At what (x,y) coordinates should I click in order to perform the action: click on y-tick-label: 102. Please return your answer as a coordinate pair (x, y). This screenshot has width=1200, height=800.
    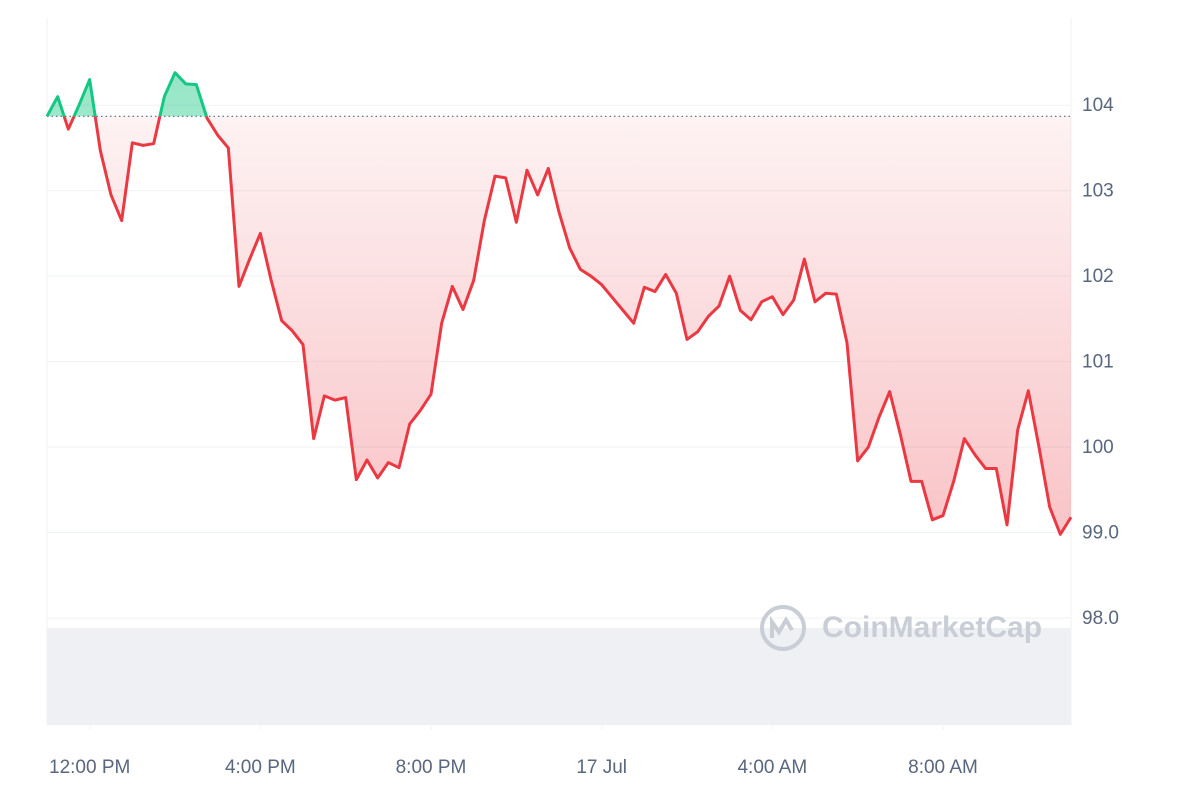
    Looking at the image, I should click on (1098, 276).